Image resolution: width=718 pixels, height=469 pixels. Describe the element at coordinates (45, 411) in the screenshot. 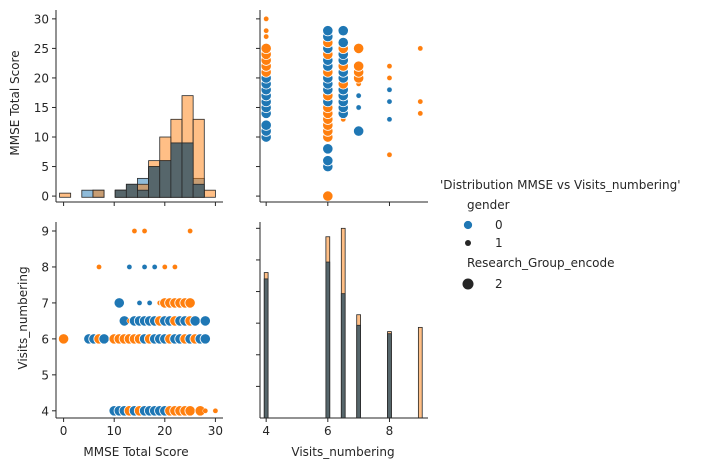

I see `mmse-visits-ytick-label: 4` at that location.